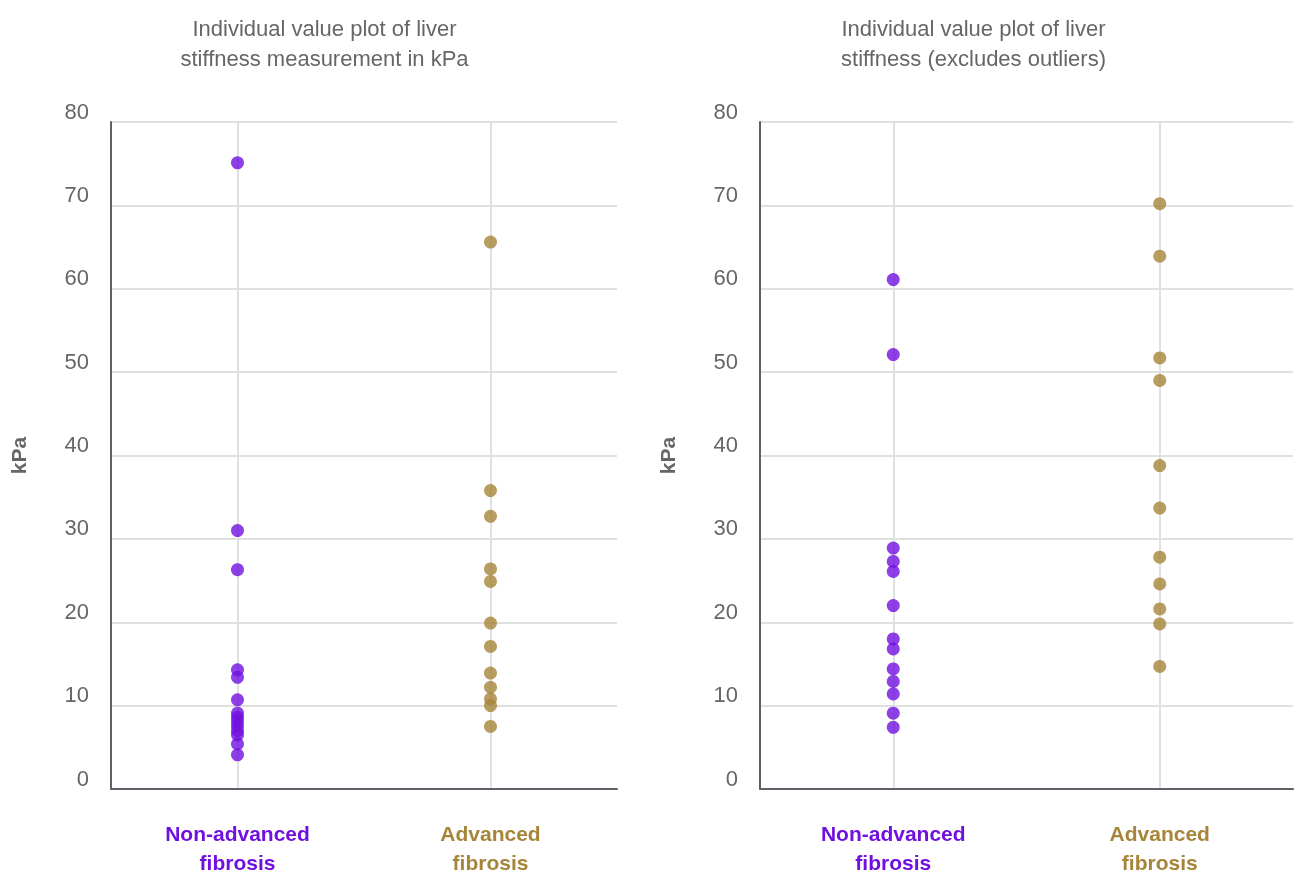  I want to click on chart-title: Individual value plot of liver stiffness measurement in kPa, so click(325, 43).